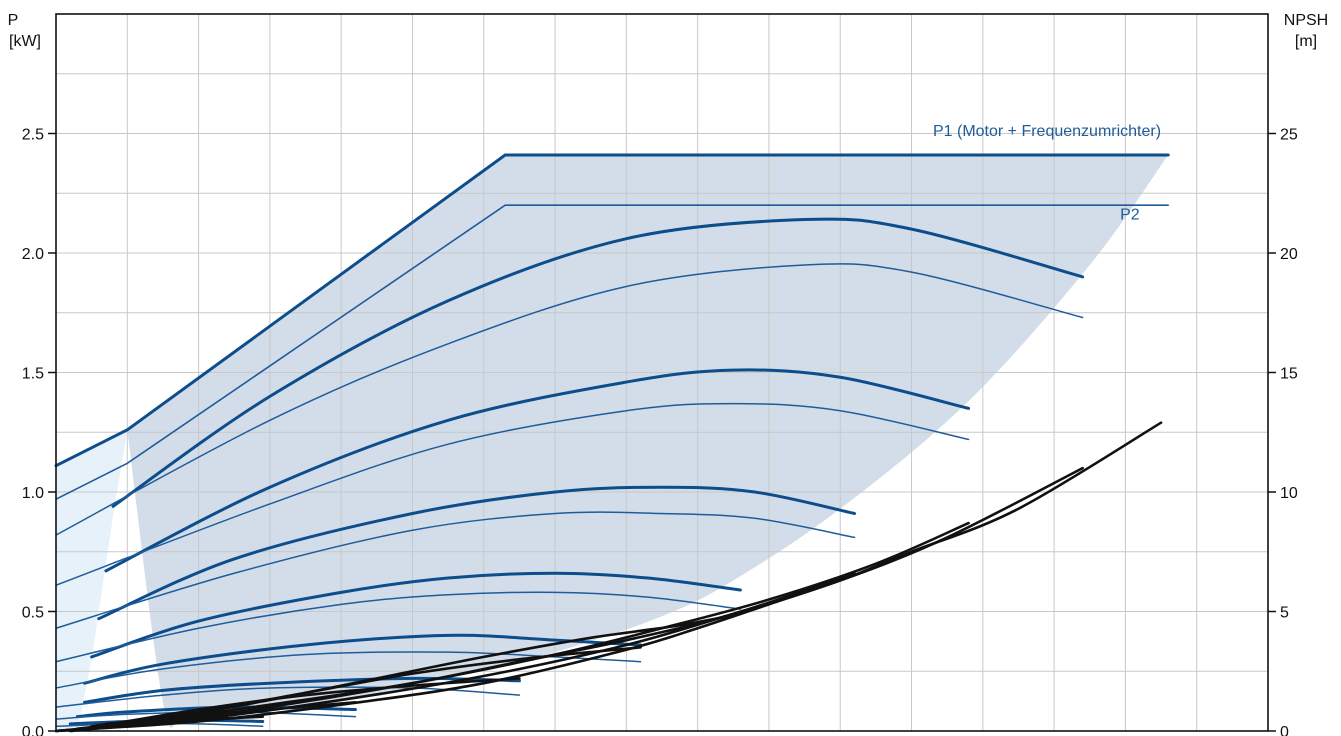  Describe the element at coordinates (1047, 131) in the screenshot. I see `p1-curve-label: P1 (Motor + Frequenzumrichter)` at that location.